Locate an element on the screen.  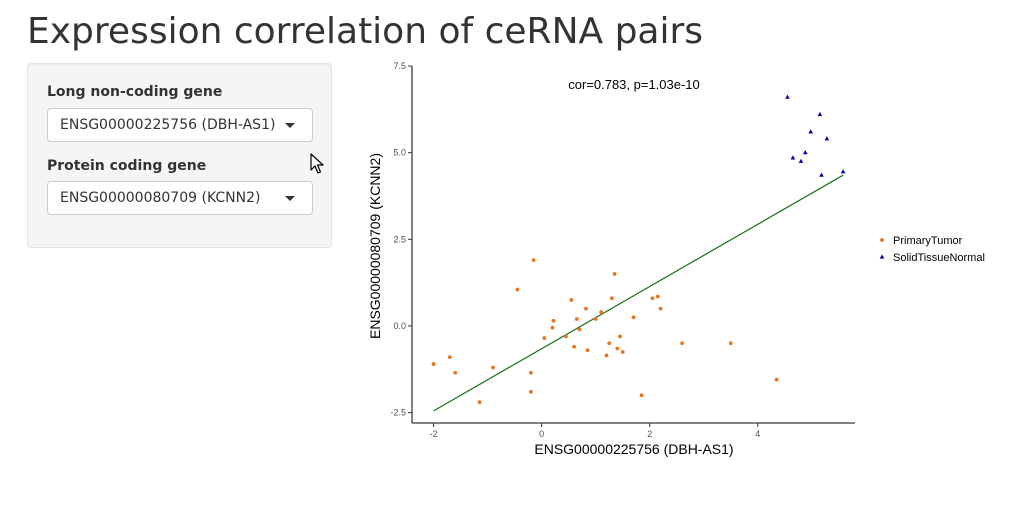
y-tick-label: -2.5 is located at coordinates (398, 413).